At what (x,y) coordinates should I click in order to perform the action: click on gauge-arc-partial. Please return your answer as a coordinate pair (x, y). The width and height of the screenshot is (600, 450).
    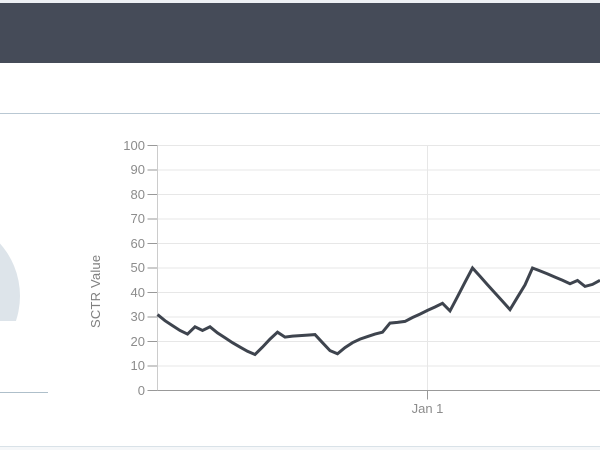
    Looking at the image, I should click on (12, 272).